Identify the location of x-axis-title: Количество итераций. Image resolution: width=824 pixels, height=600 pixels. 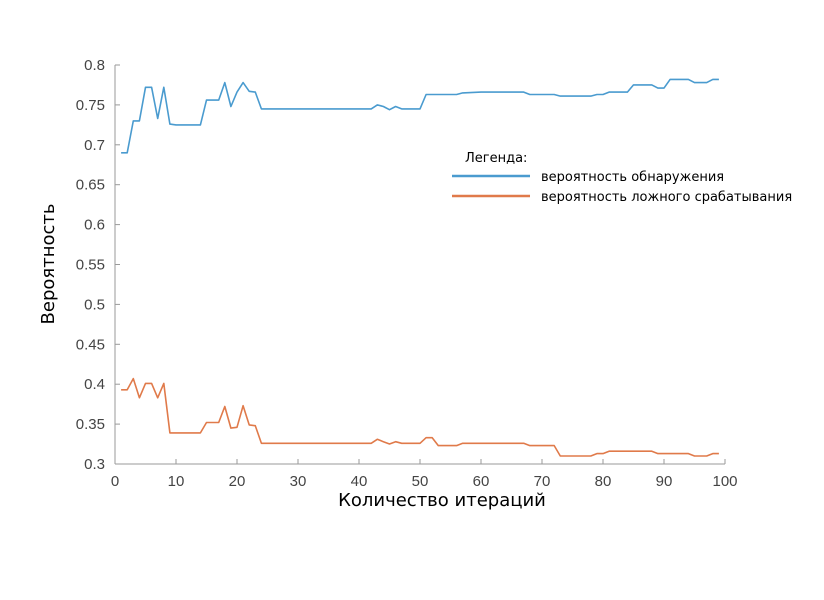
(442, 500).